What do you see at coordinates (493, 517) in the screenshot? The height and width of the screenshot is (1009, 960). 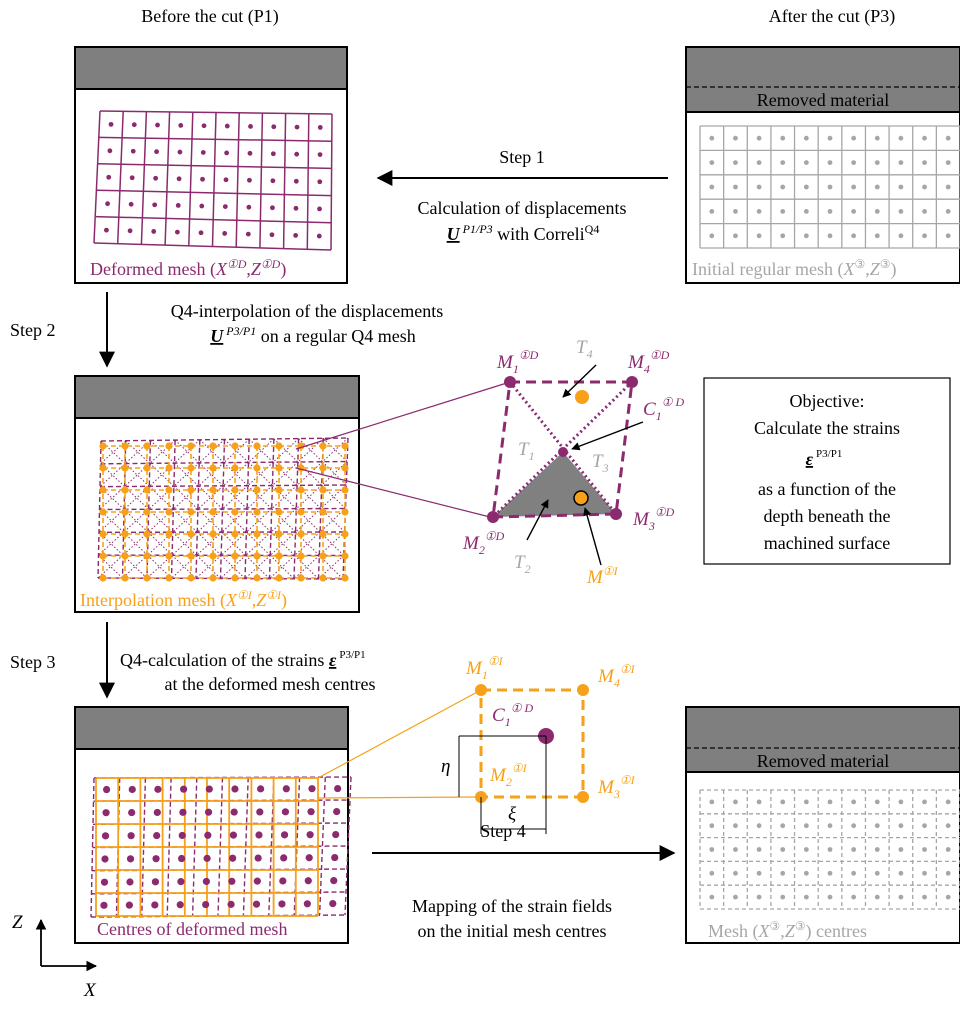 I see `node-m2` at bounding box center [493, 517].